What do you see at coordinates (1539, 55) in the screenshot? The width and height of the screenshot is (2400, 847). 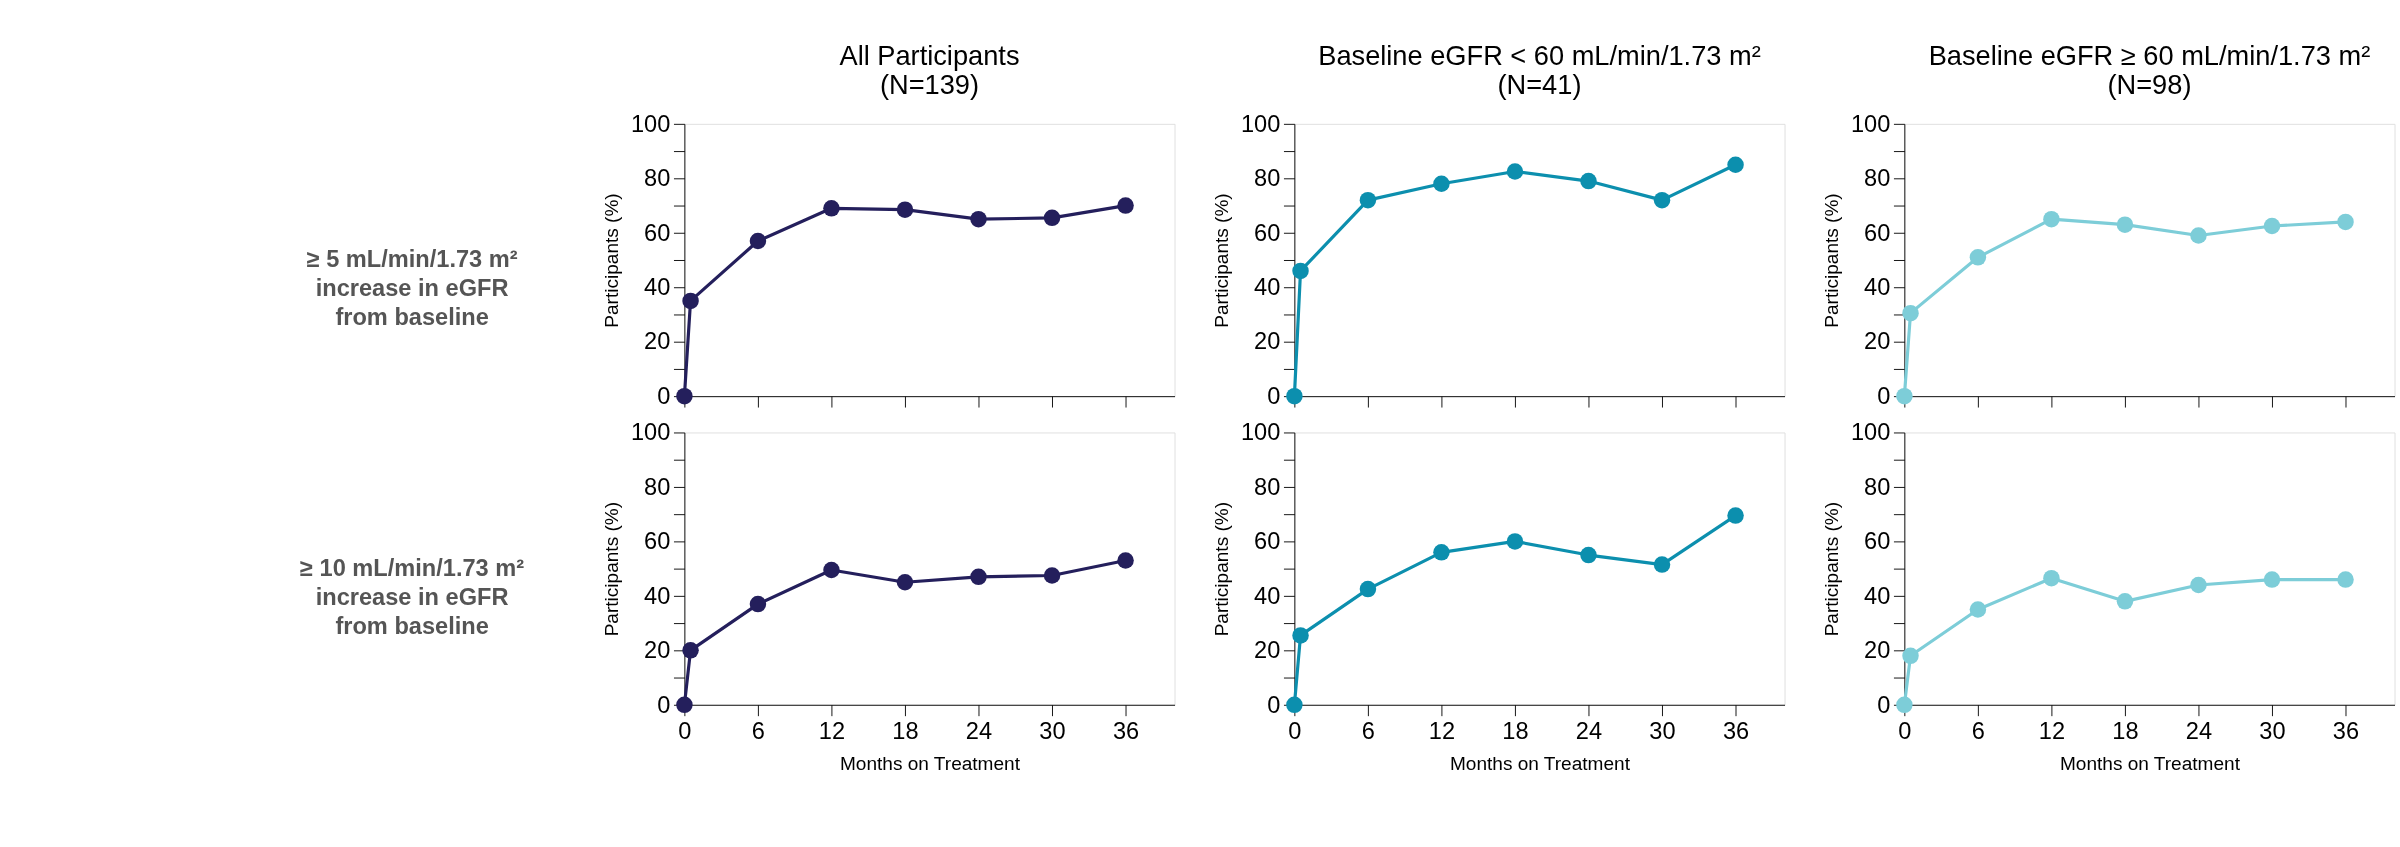 I see `chart-title: Baseline eGFR < 60 mL/min/1.73 m²` at bounding box center [1539, 55].